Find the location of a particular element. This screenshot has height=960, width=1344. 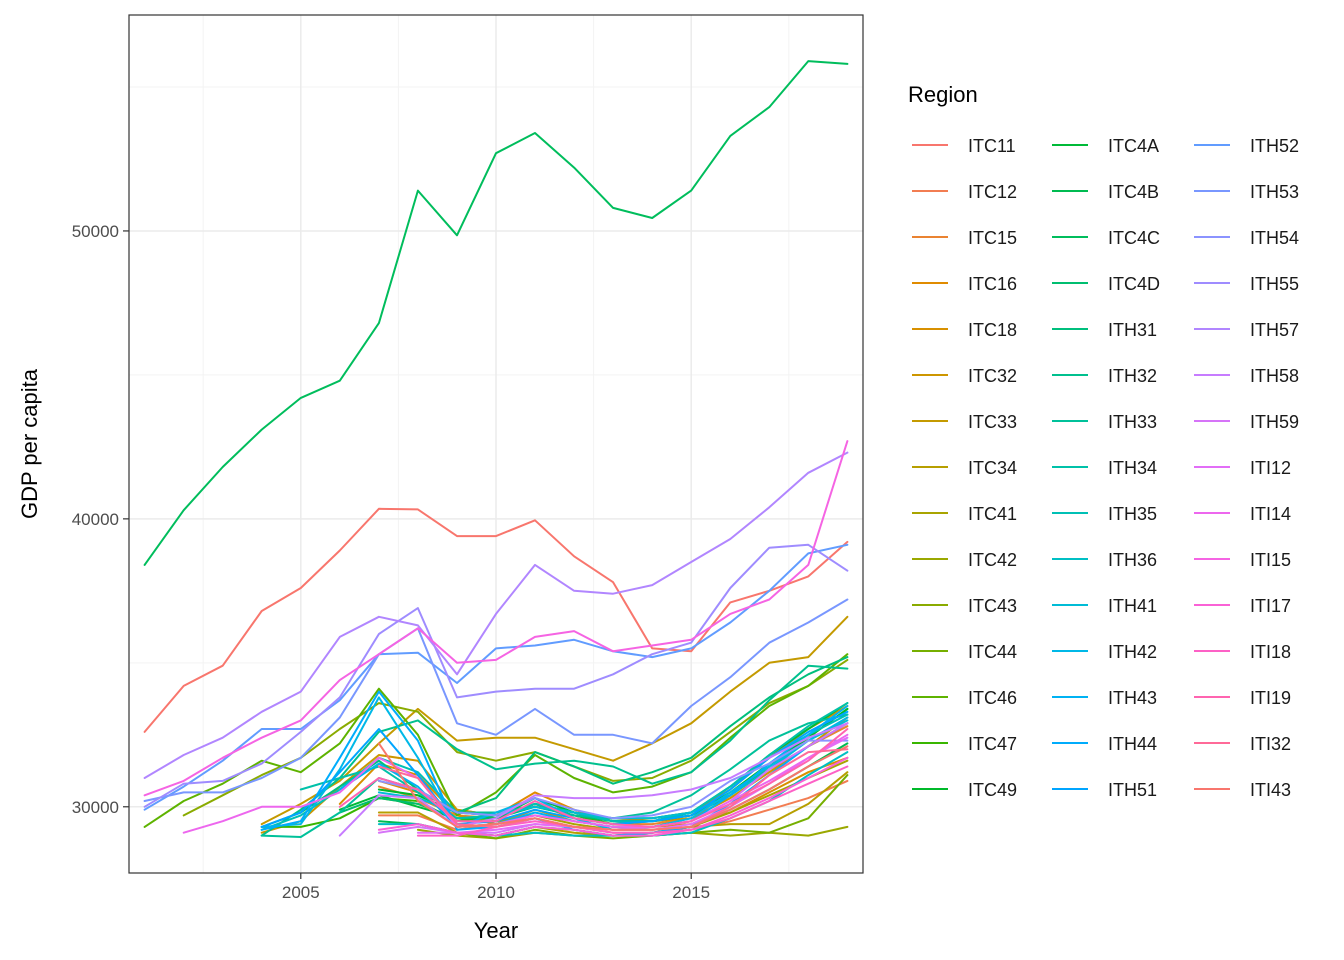

legend-item-iti19: ITI19 is located at coordinates (1242, 698).